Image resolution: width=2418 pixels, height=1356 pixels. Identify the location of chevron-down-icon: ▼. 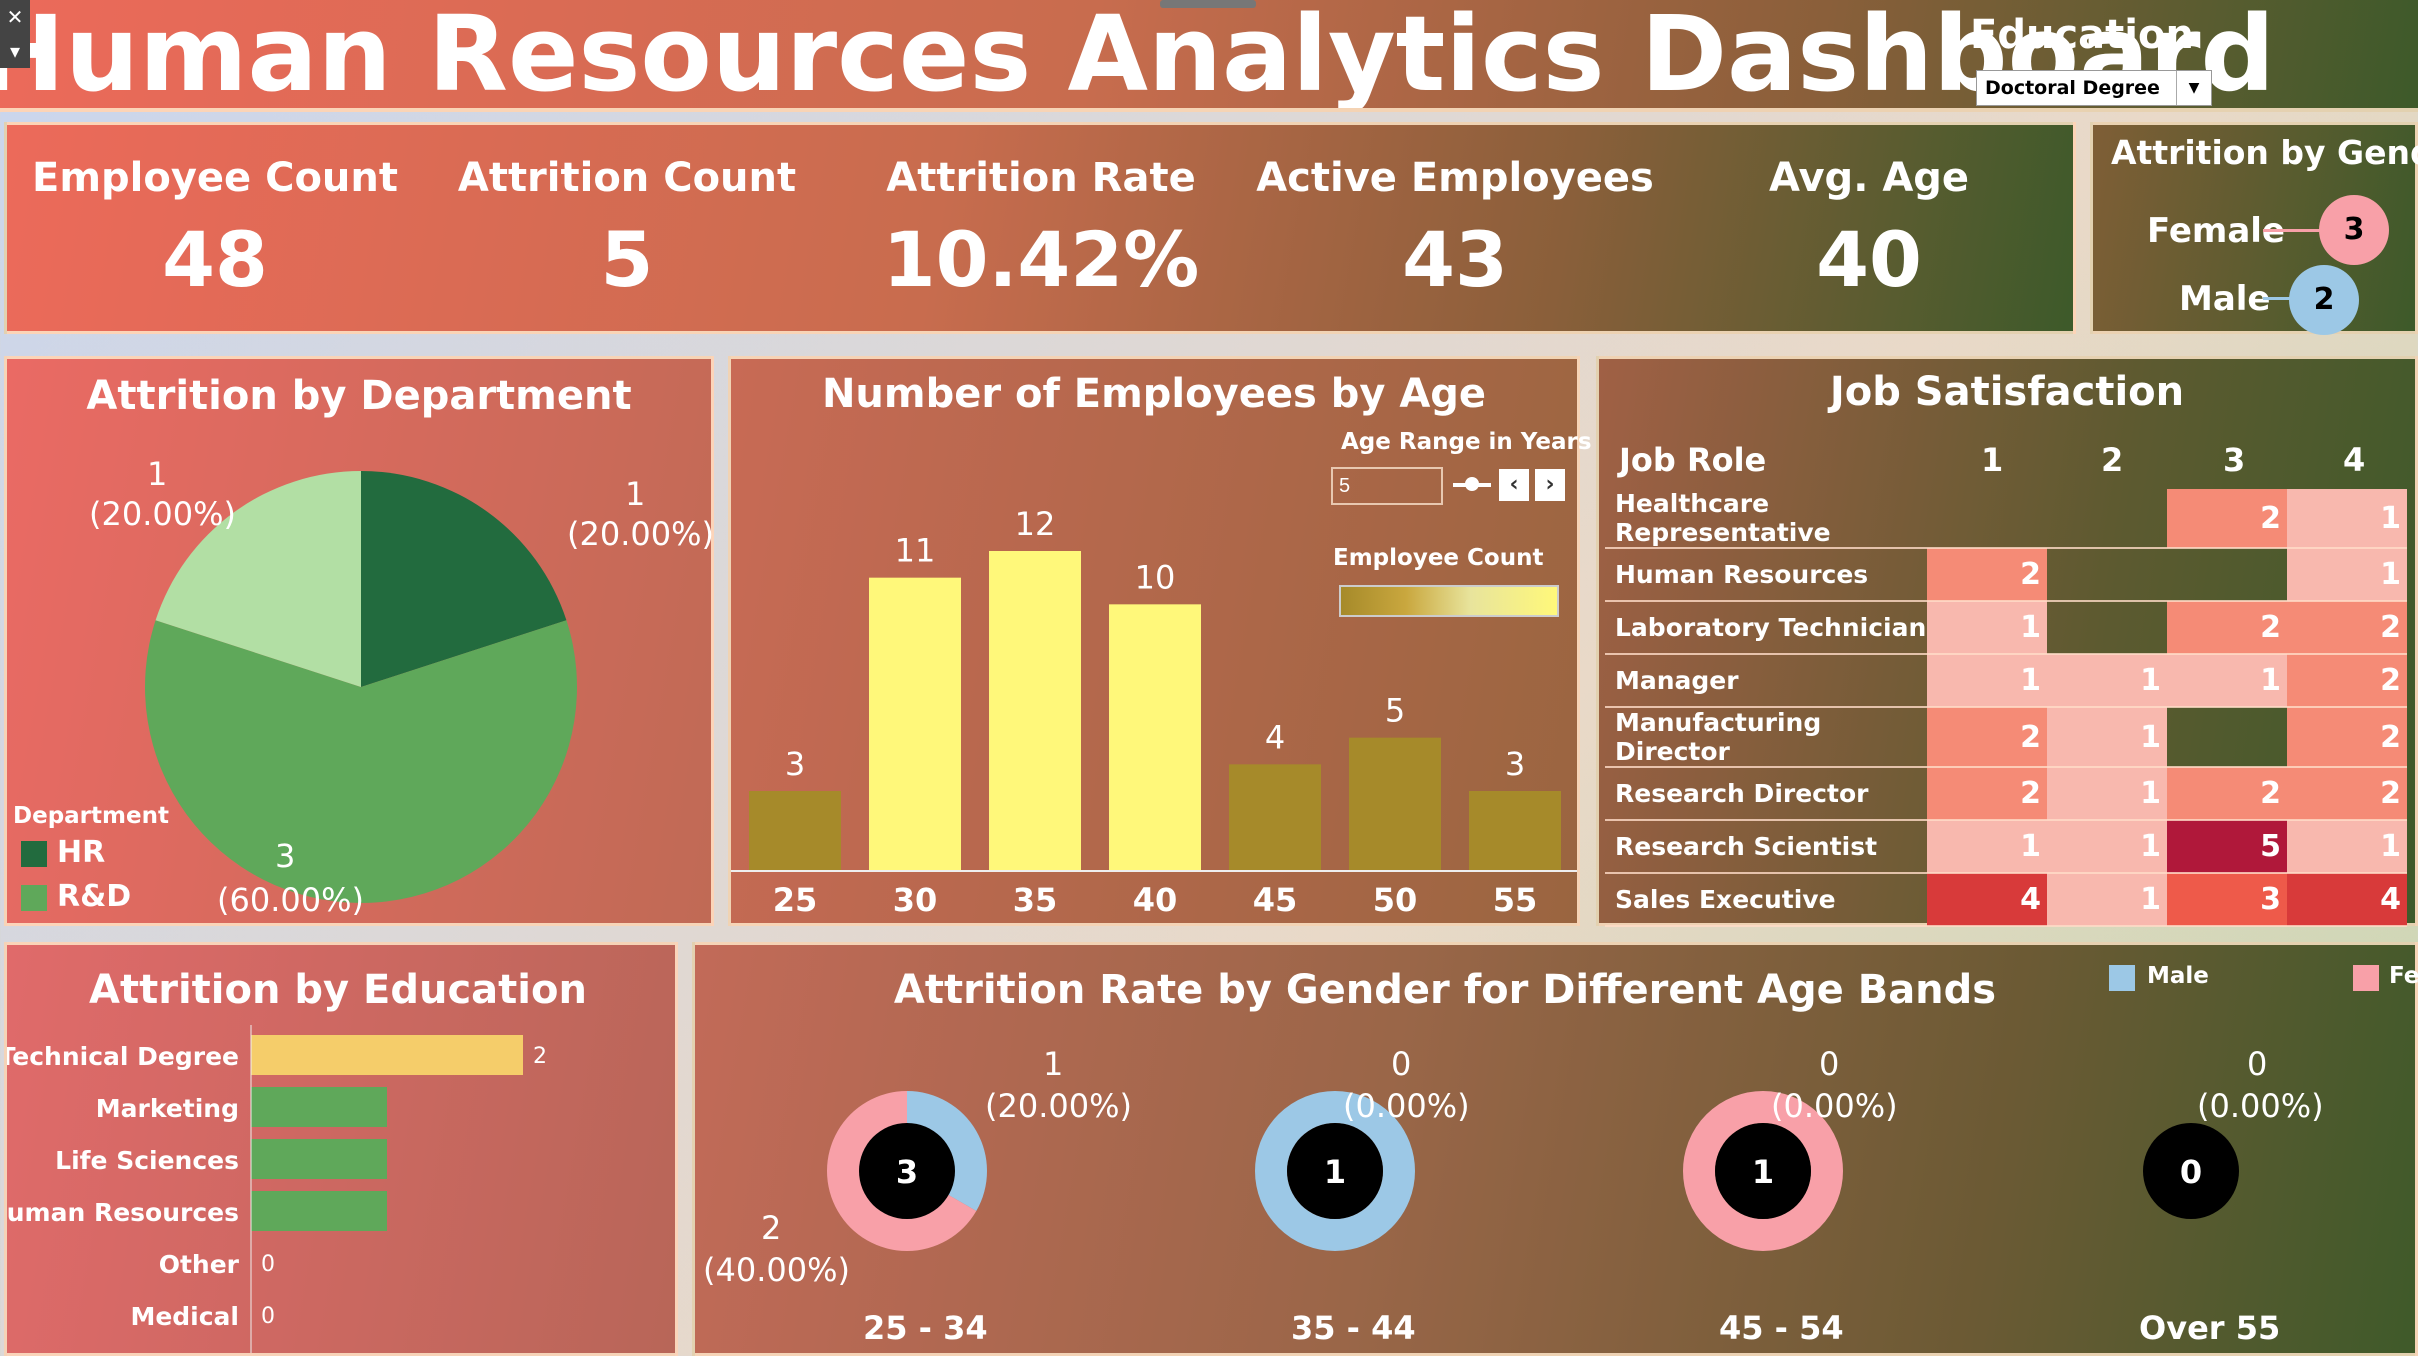
(2193, 88).